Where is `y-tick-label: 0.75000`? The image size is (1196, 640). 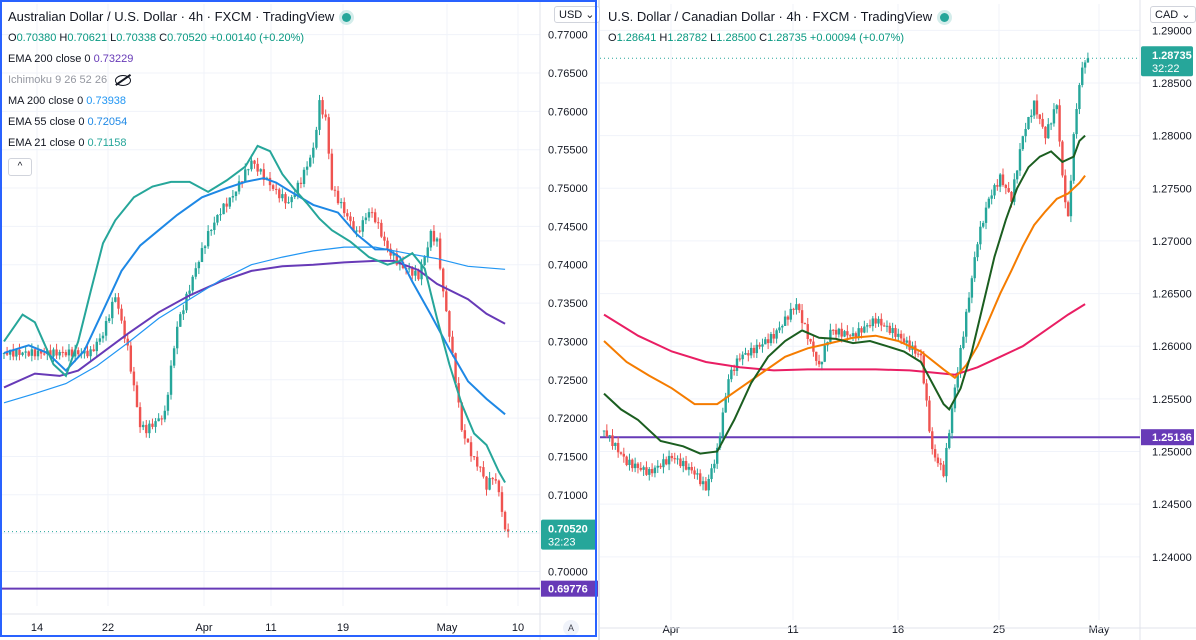 y-tick-label: 0.75000 is located at coordinates (568, 189).